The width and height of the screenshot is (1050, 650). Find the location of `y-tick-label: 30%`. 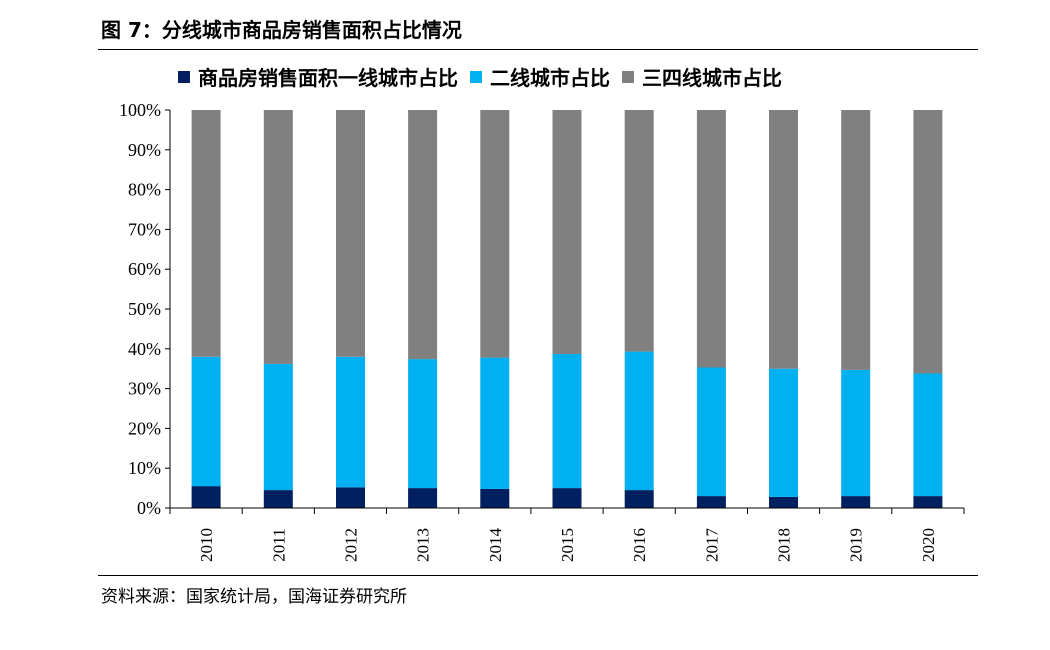

y-tick-label: 30% is located at coordinates (144, 389).